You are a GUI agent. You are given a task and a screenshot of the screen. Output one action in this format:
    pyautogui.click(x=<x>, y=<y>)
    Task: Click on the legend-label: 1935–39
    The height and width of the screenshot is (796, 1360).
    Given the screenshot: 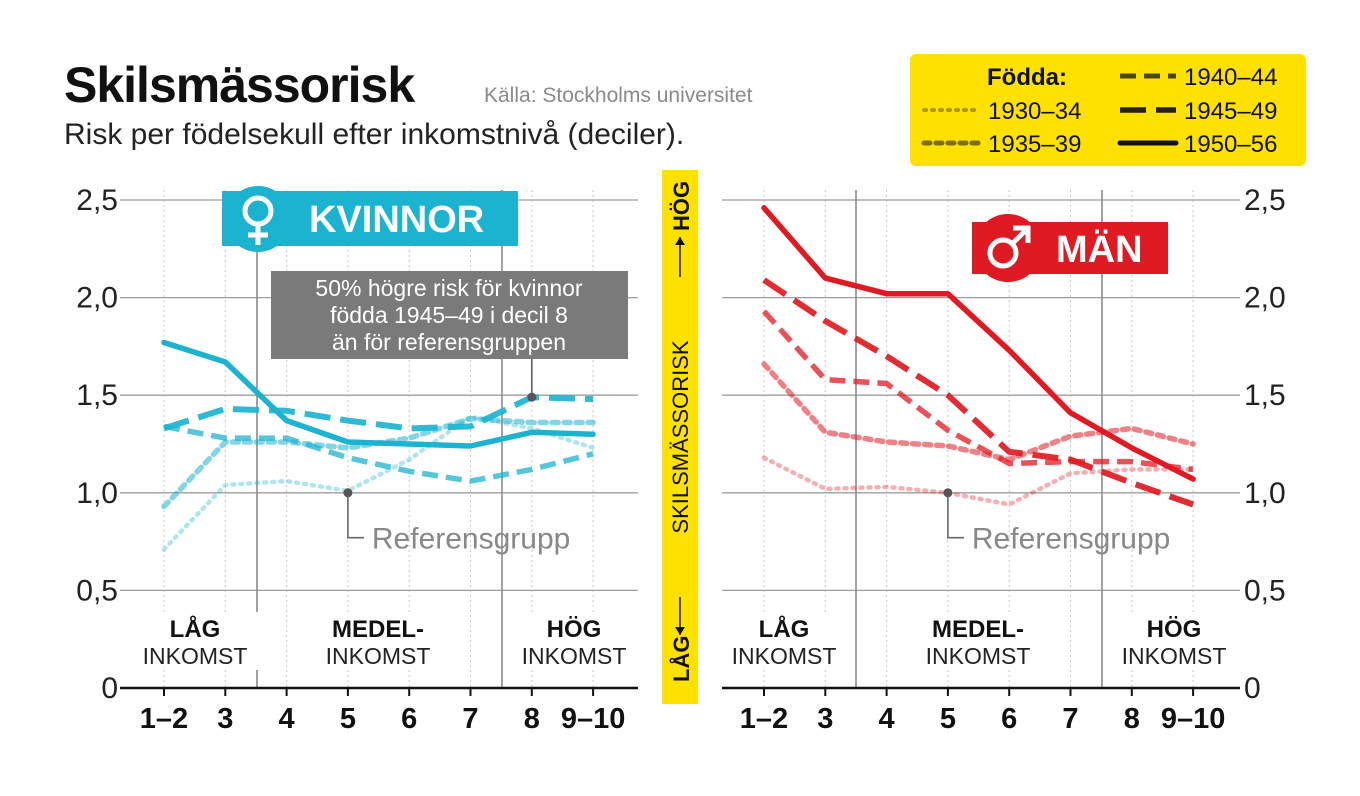 What is the action you would take?
    pyautogui.click(x=1034, y=144)
    